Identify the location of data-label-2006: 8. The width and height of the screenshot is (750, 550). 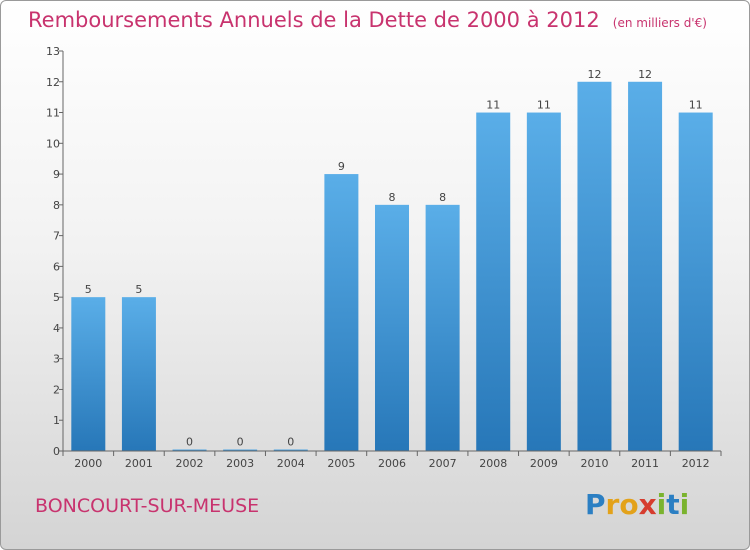
(392, 197).